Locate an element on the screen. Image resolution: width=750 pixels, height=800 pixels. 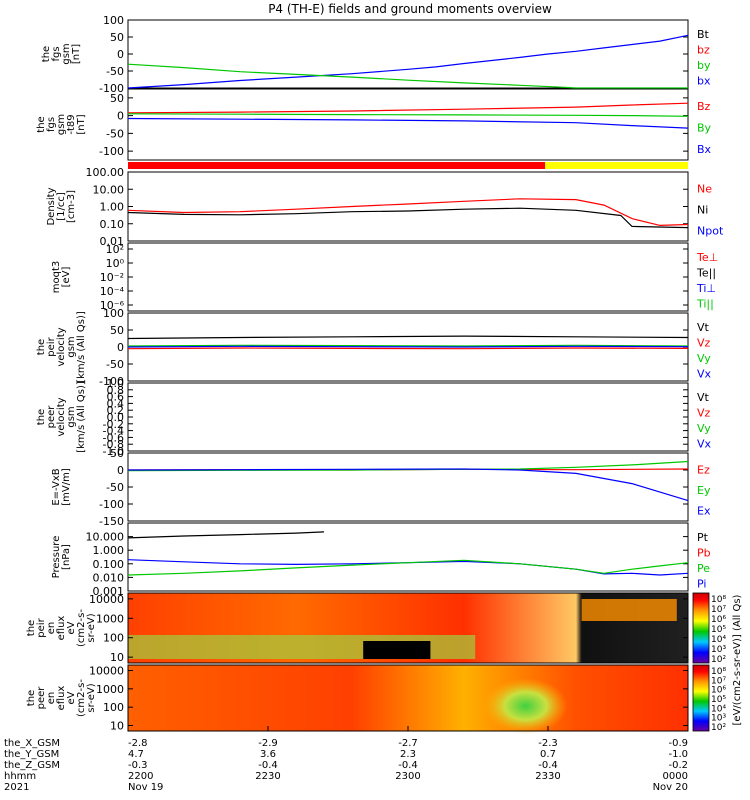
ephemeris-value: -0.9 is located at coordinates (678, 743).